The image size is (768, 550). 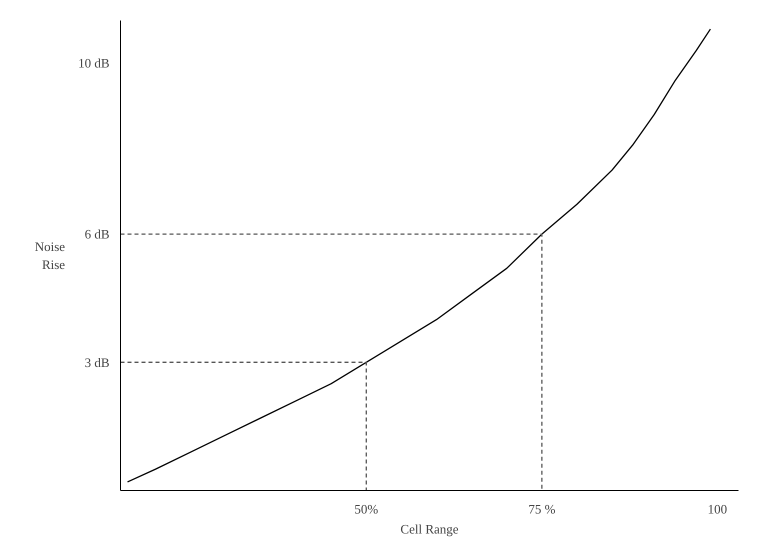 I want to click on y-tick-label: 3 dB, so click(x=97, y=362).